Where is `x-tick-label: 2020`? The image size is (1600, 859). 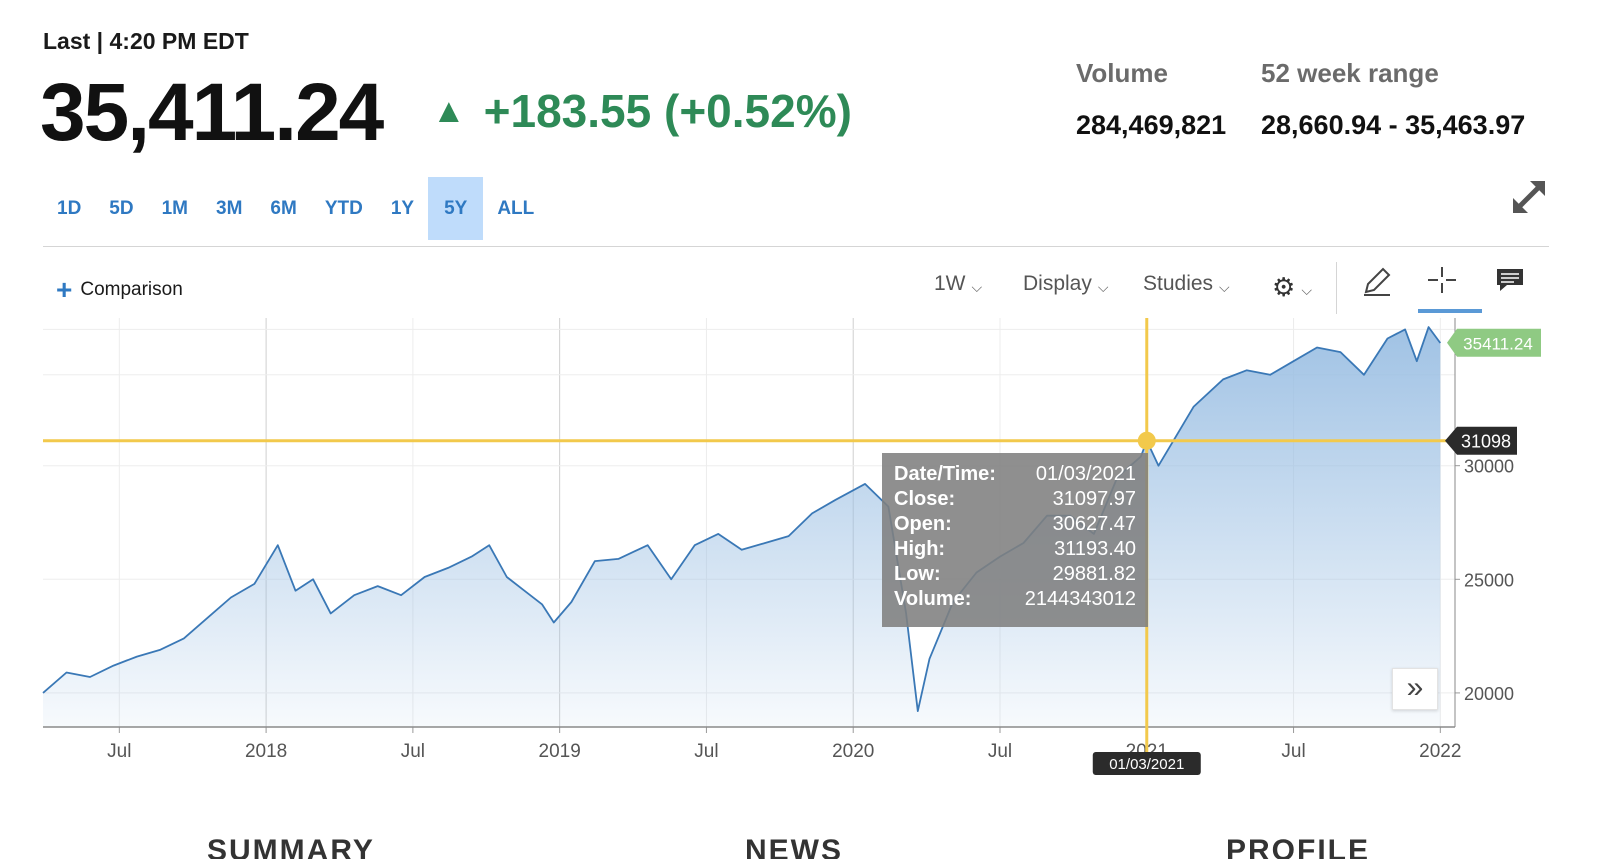
x-tick-label: 2020 is located at coordinates (853, 751).